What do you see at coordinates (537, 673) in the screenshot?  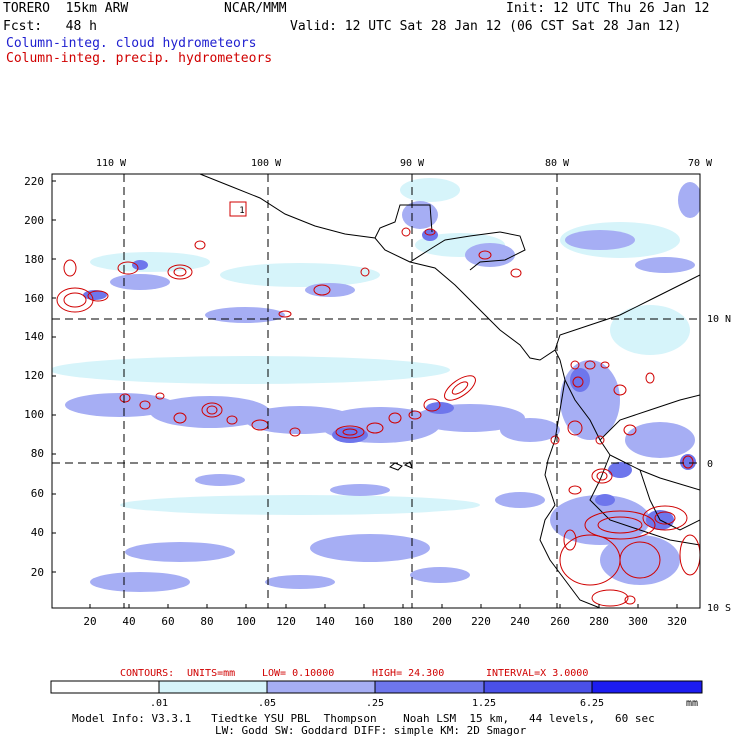 I see `contour-interval: INTERVAL=X 3.0000` at bounding box center [537, 673].